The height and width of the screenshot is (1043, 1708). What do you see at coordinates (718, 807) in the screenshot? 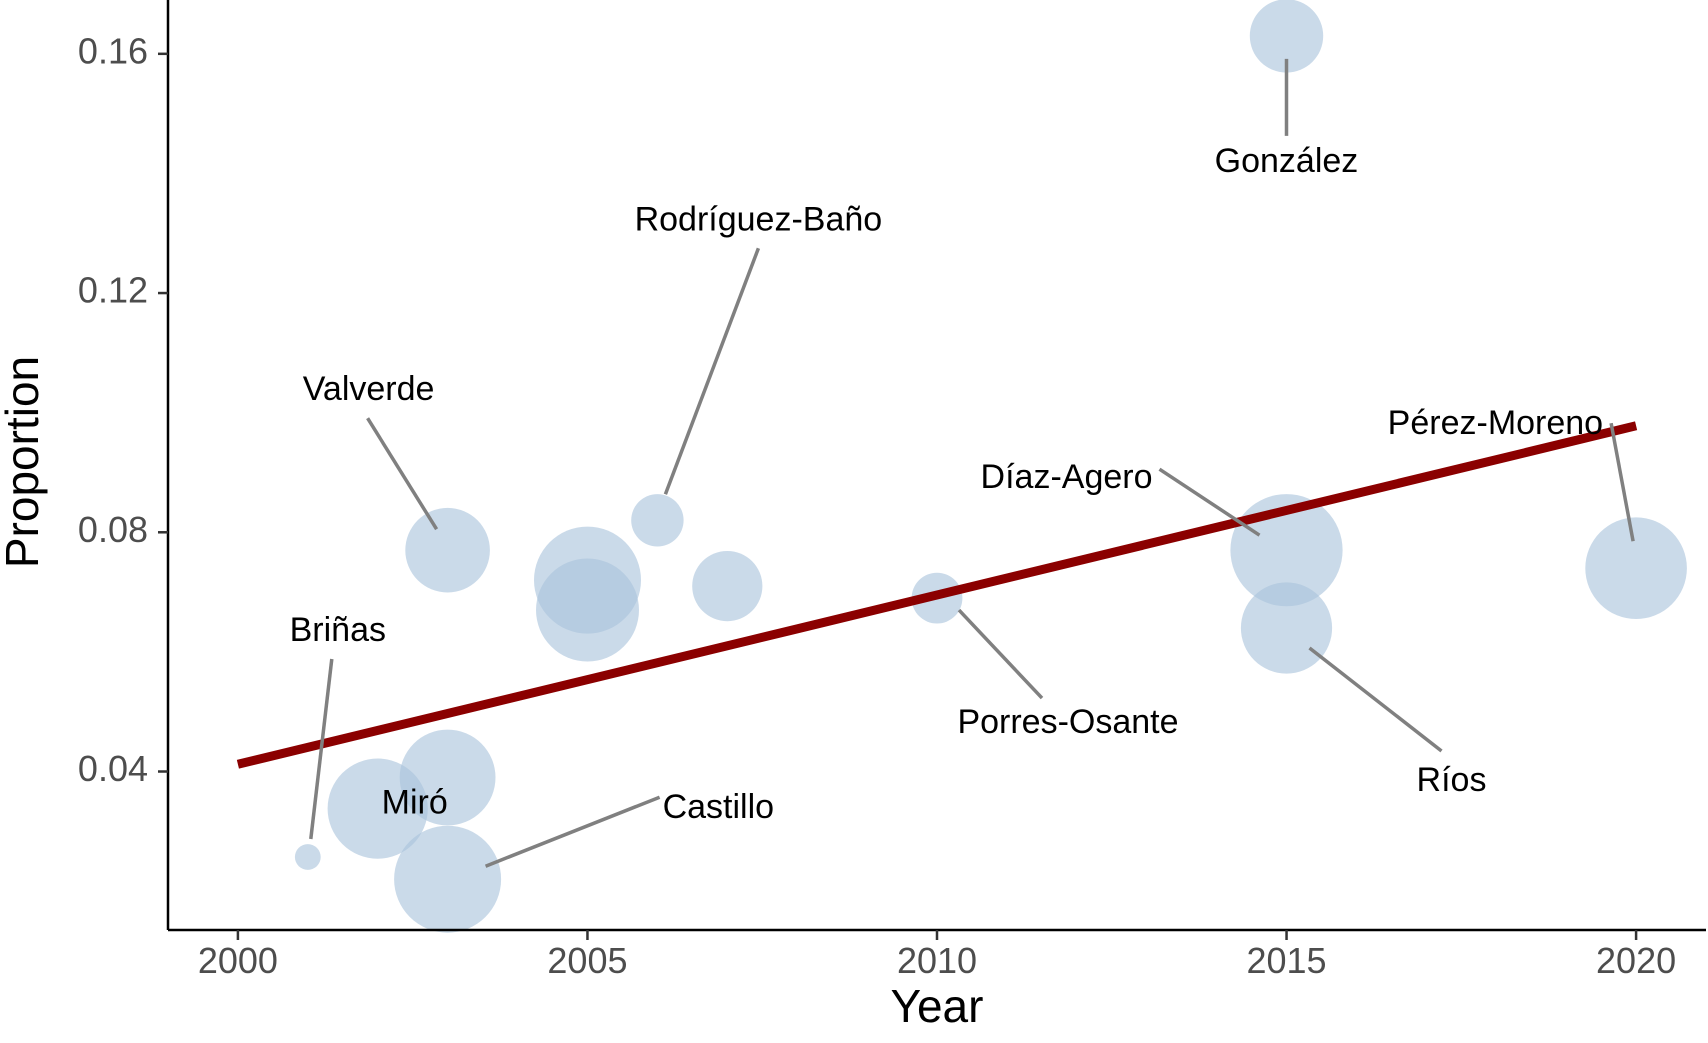
I see `point-label-castillo: Castillo` at bounding box center [718, 807].